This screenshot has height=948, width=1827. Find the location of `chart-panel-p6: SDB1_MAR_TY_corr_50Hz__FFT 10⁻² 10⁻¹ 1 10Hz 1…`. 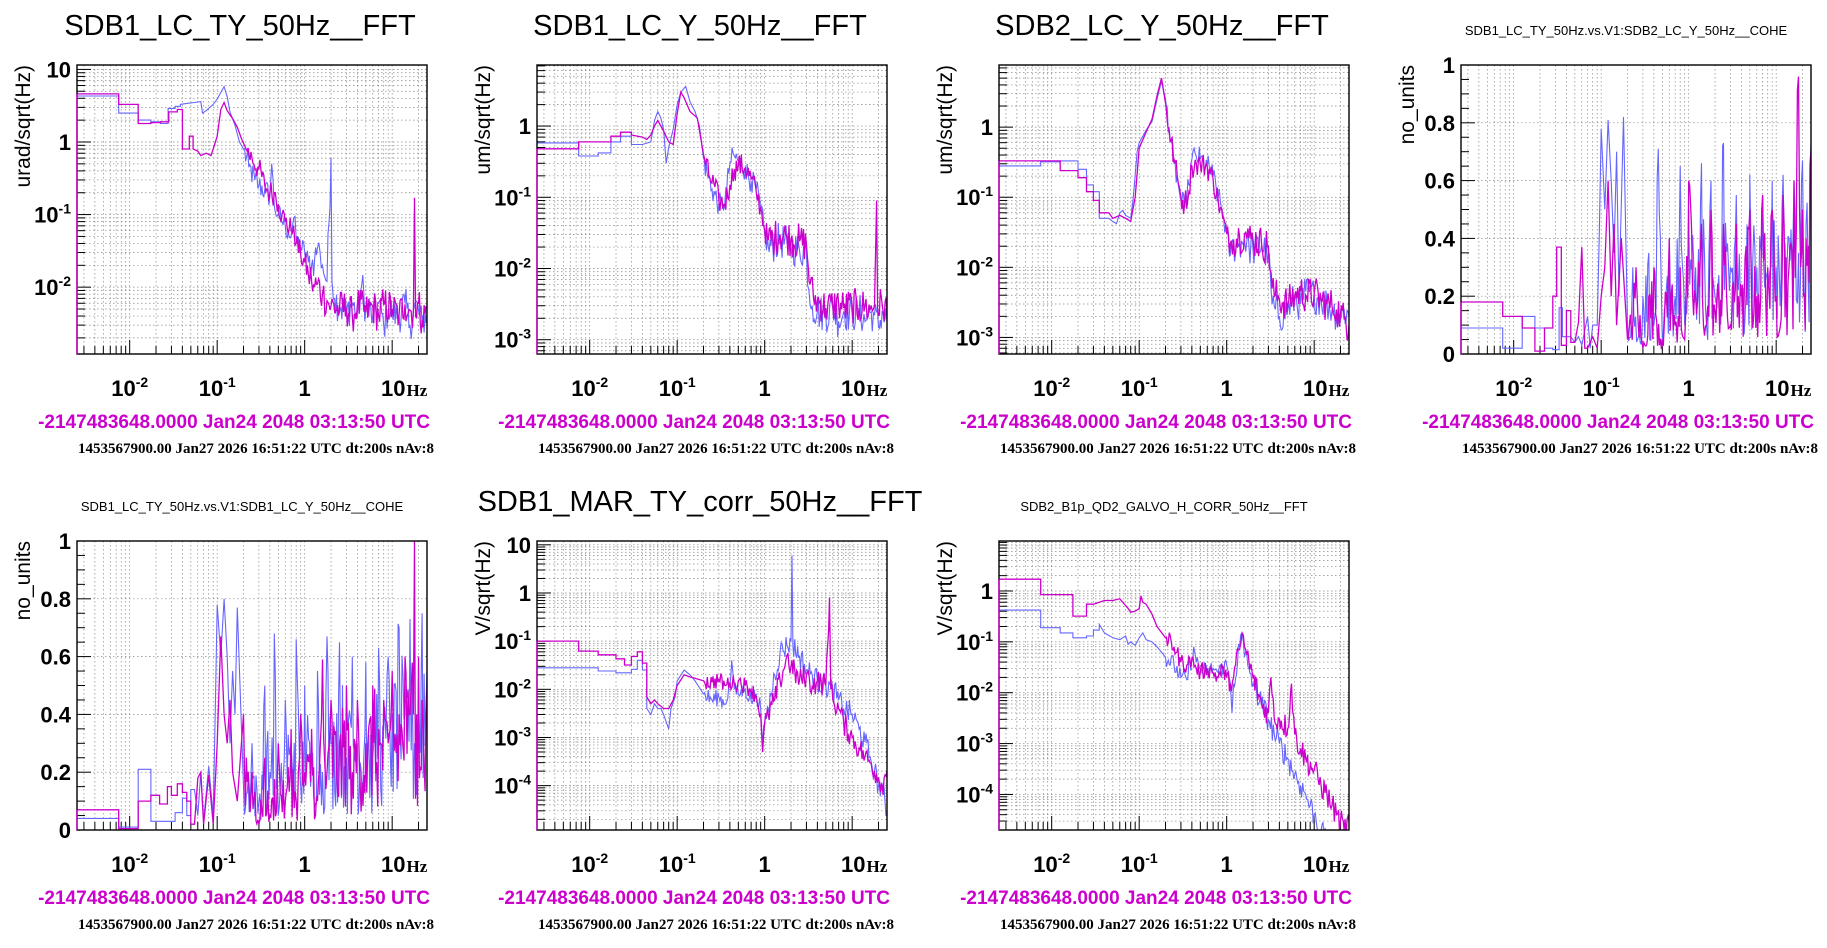

chart-panel-p6: SDB1_MAR_TY_corr_50Hz__FFT 10⁻² 10⁻¹ 1 10Hz 1… is located at coordinates (691, 711).